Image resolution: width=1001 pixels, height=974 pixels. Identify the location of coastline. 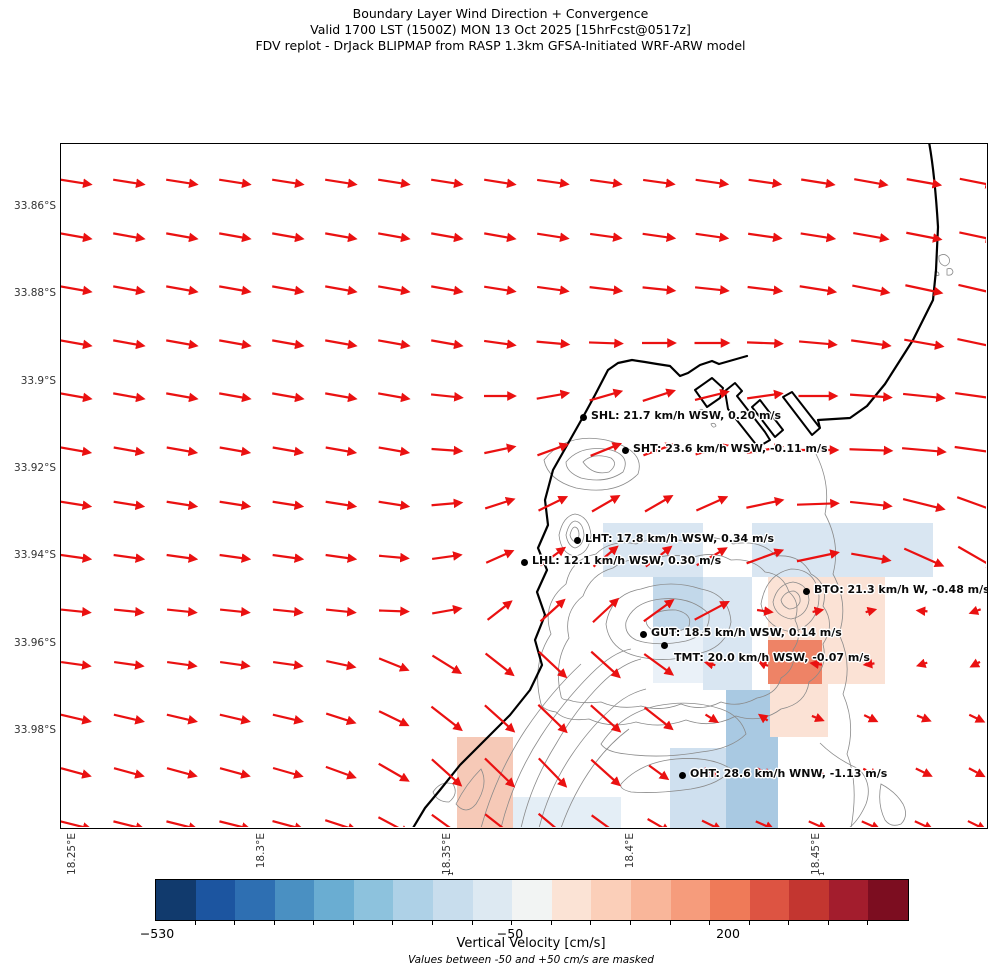
(878, 283).